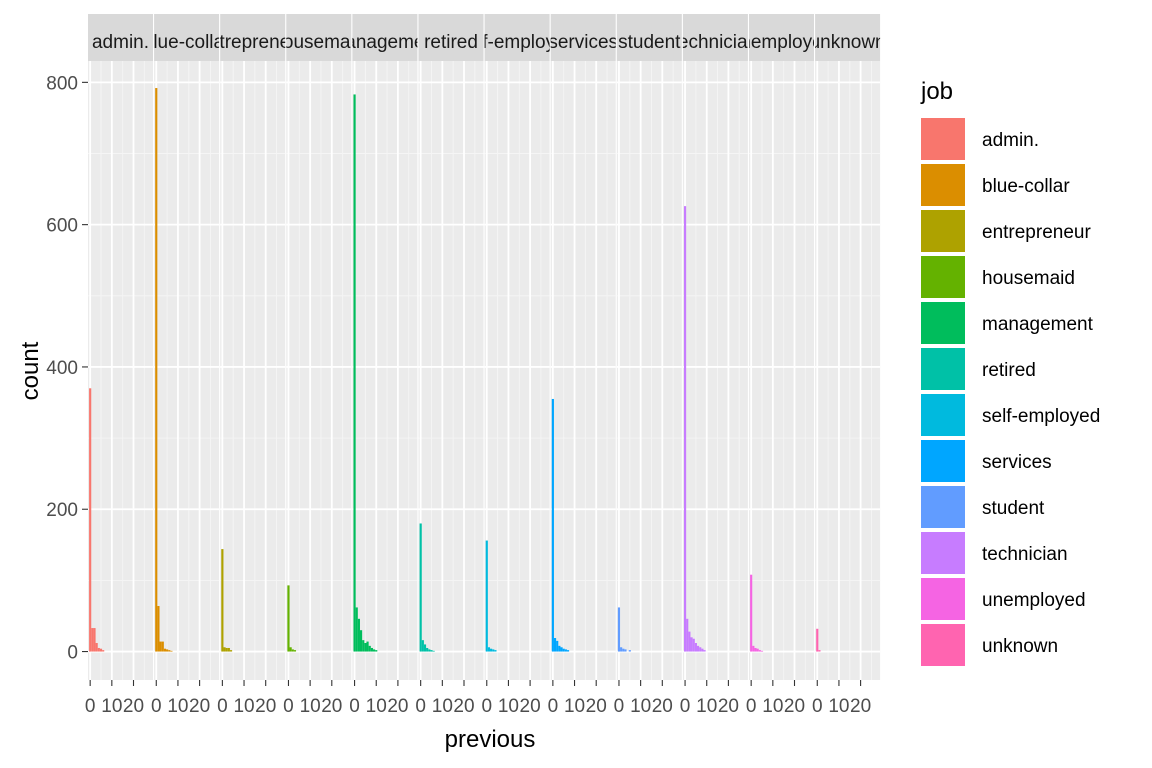  What do you see at coordinates (451, 42) in the screenshot?
I see `facet-strip-label: retired` at bounding box center [451, 42].